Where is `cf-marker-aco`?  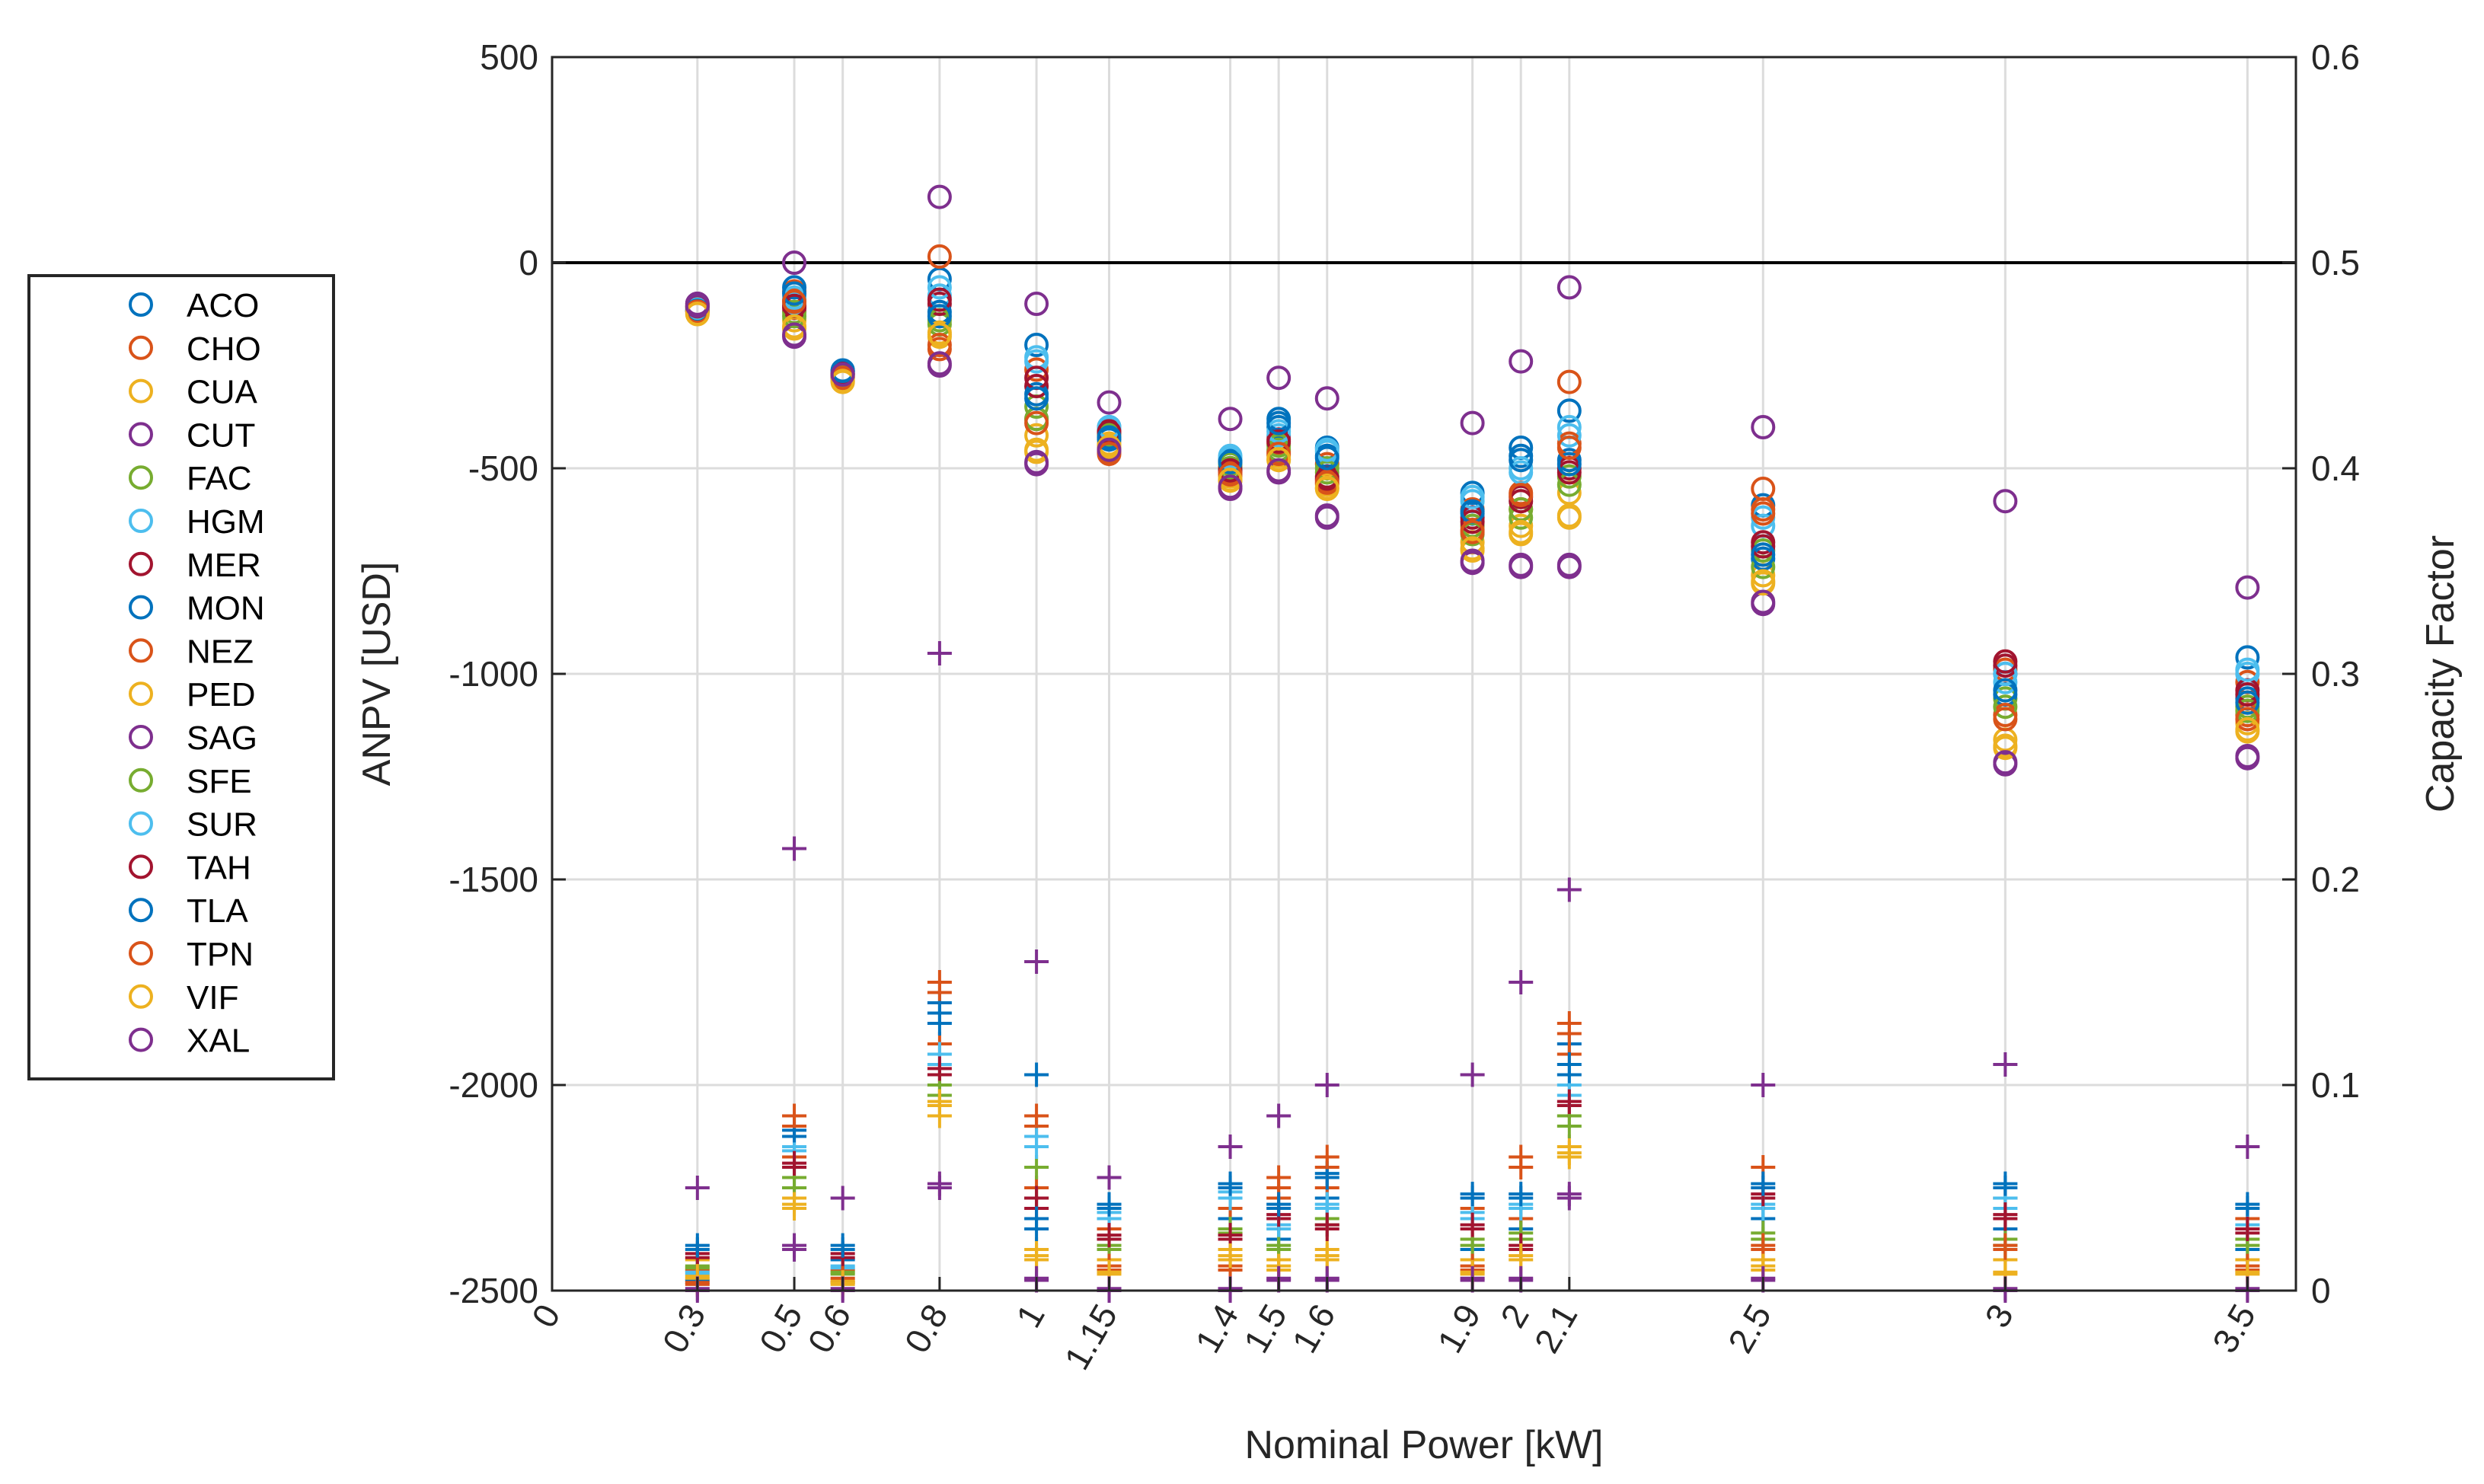
cf-marker-aco is located at coordinates (1036, 1074).